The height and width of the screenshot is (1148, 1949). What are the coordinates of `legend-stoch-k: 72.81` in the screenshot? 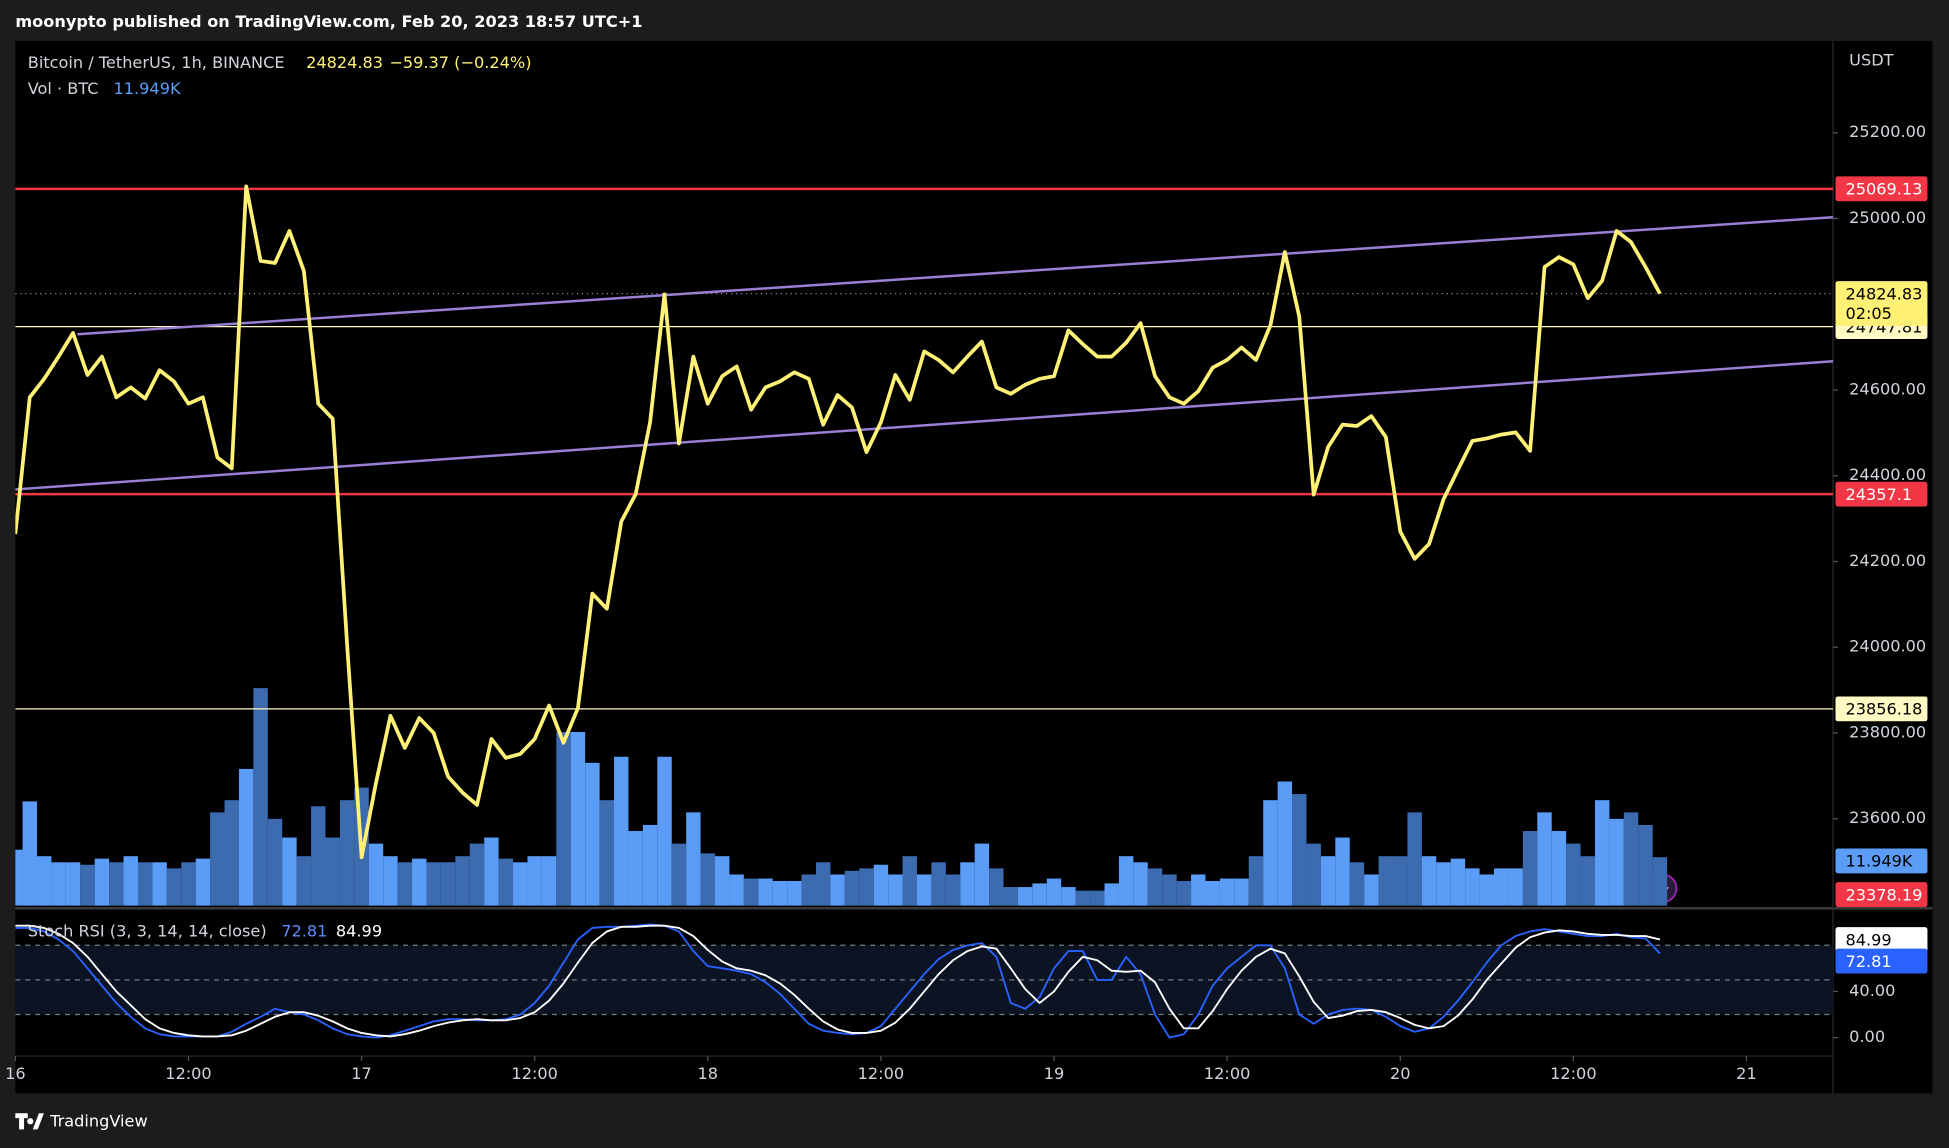 It's located at (304, 930).